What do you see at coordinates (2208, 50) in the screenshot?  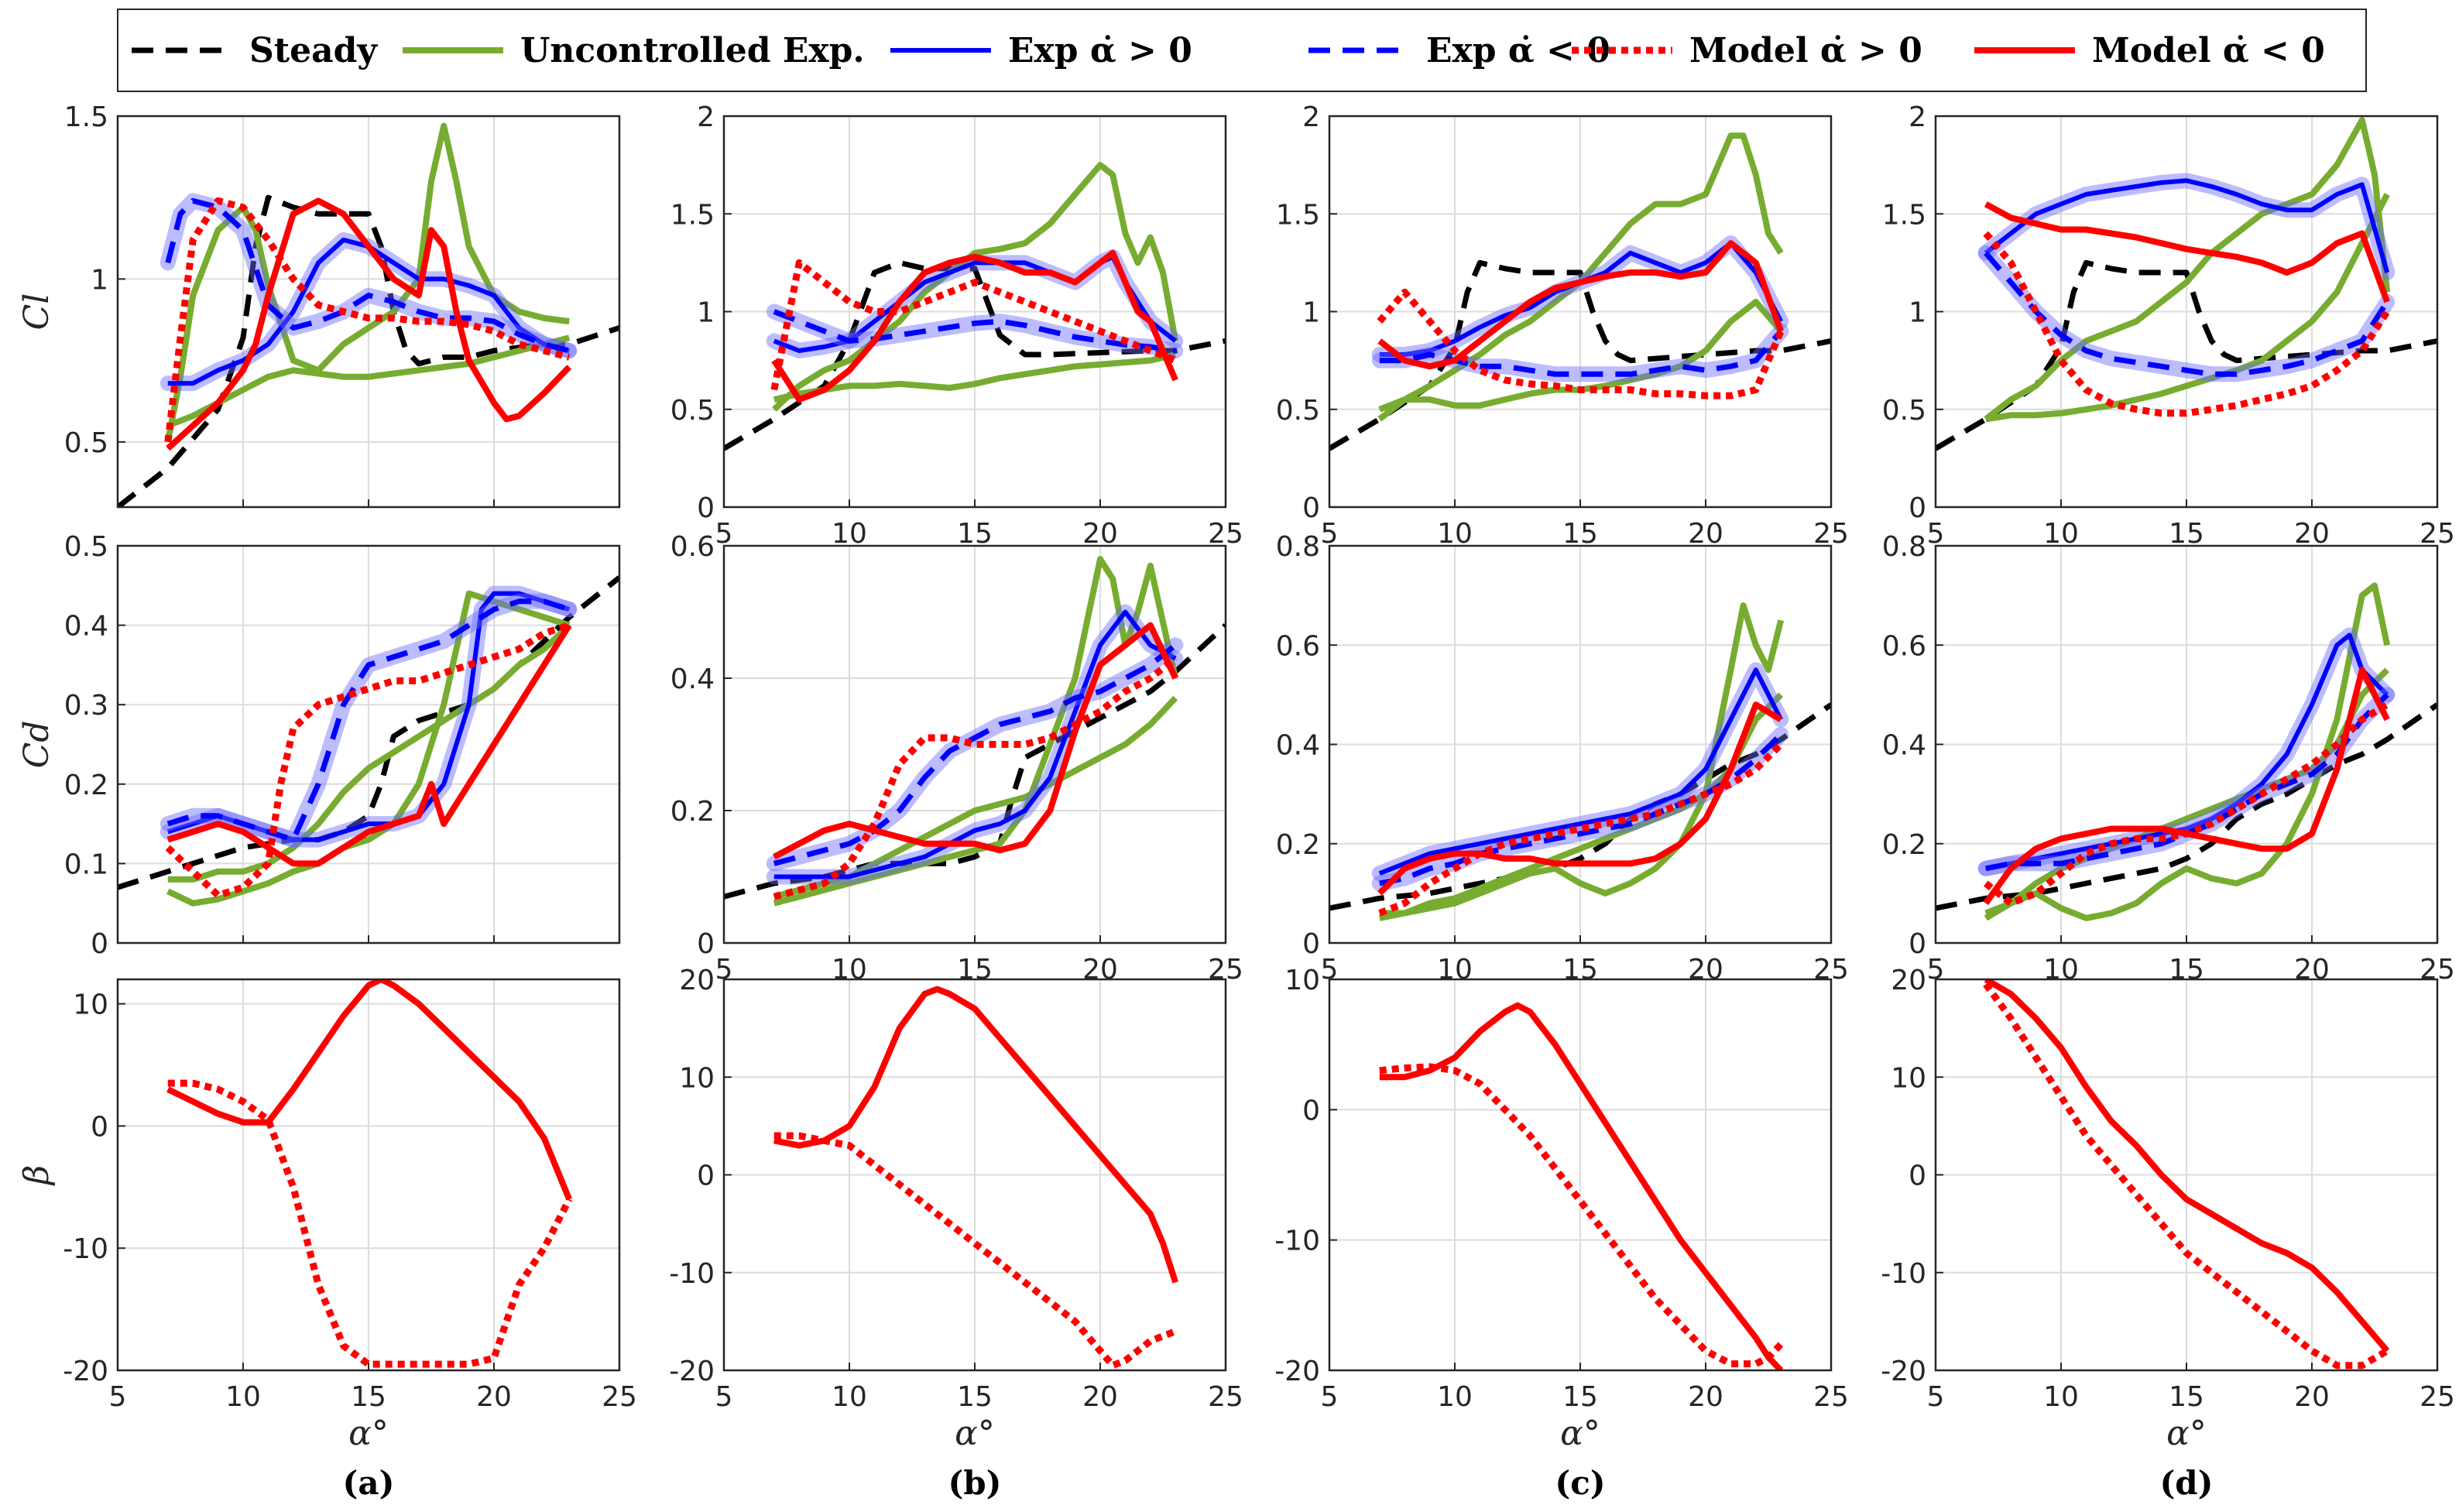 I see `legend-label-model_neg: Model α̇ < 0` at bounding box center [2208, 50].